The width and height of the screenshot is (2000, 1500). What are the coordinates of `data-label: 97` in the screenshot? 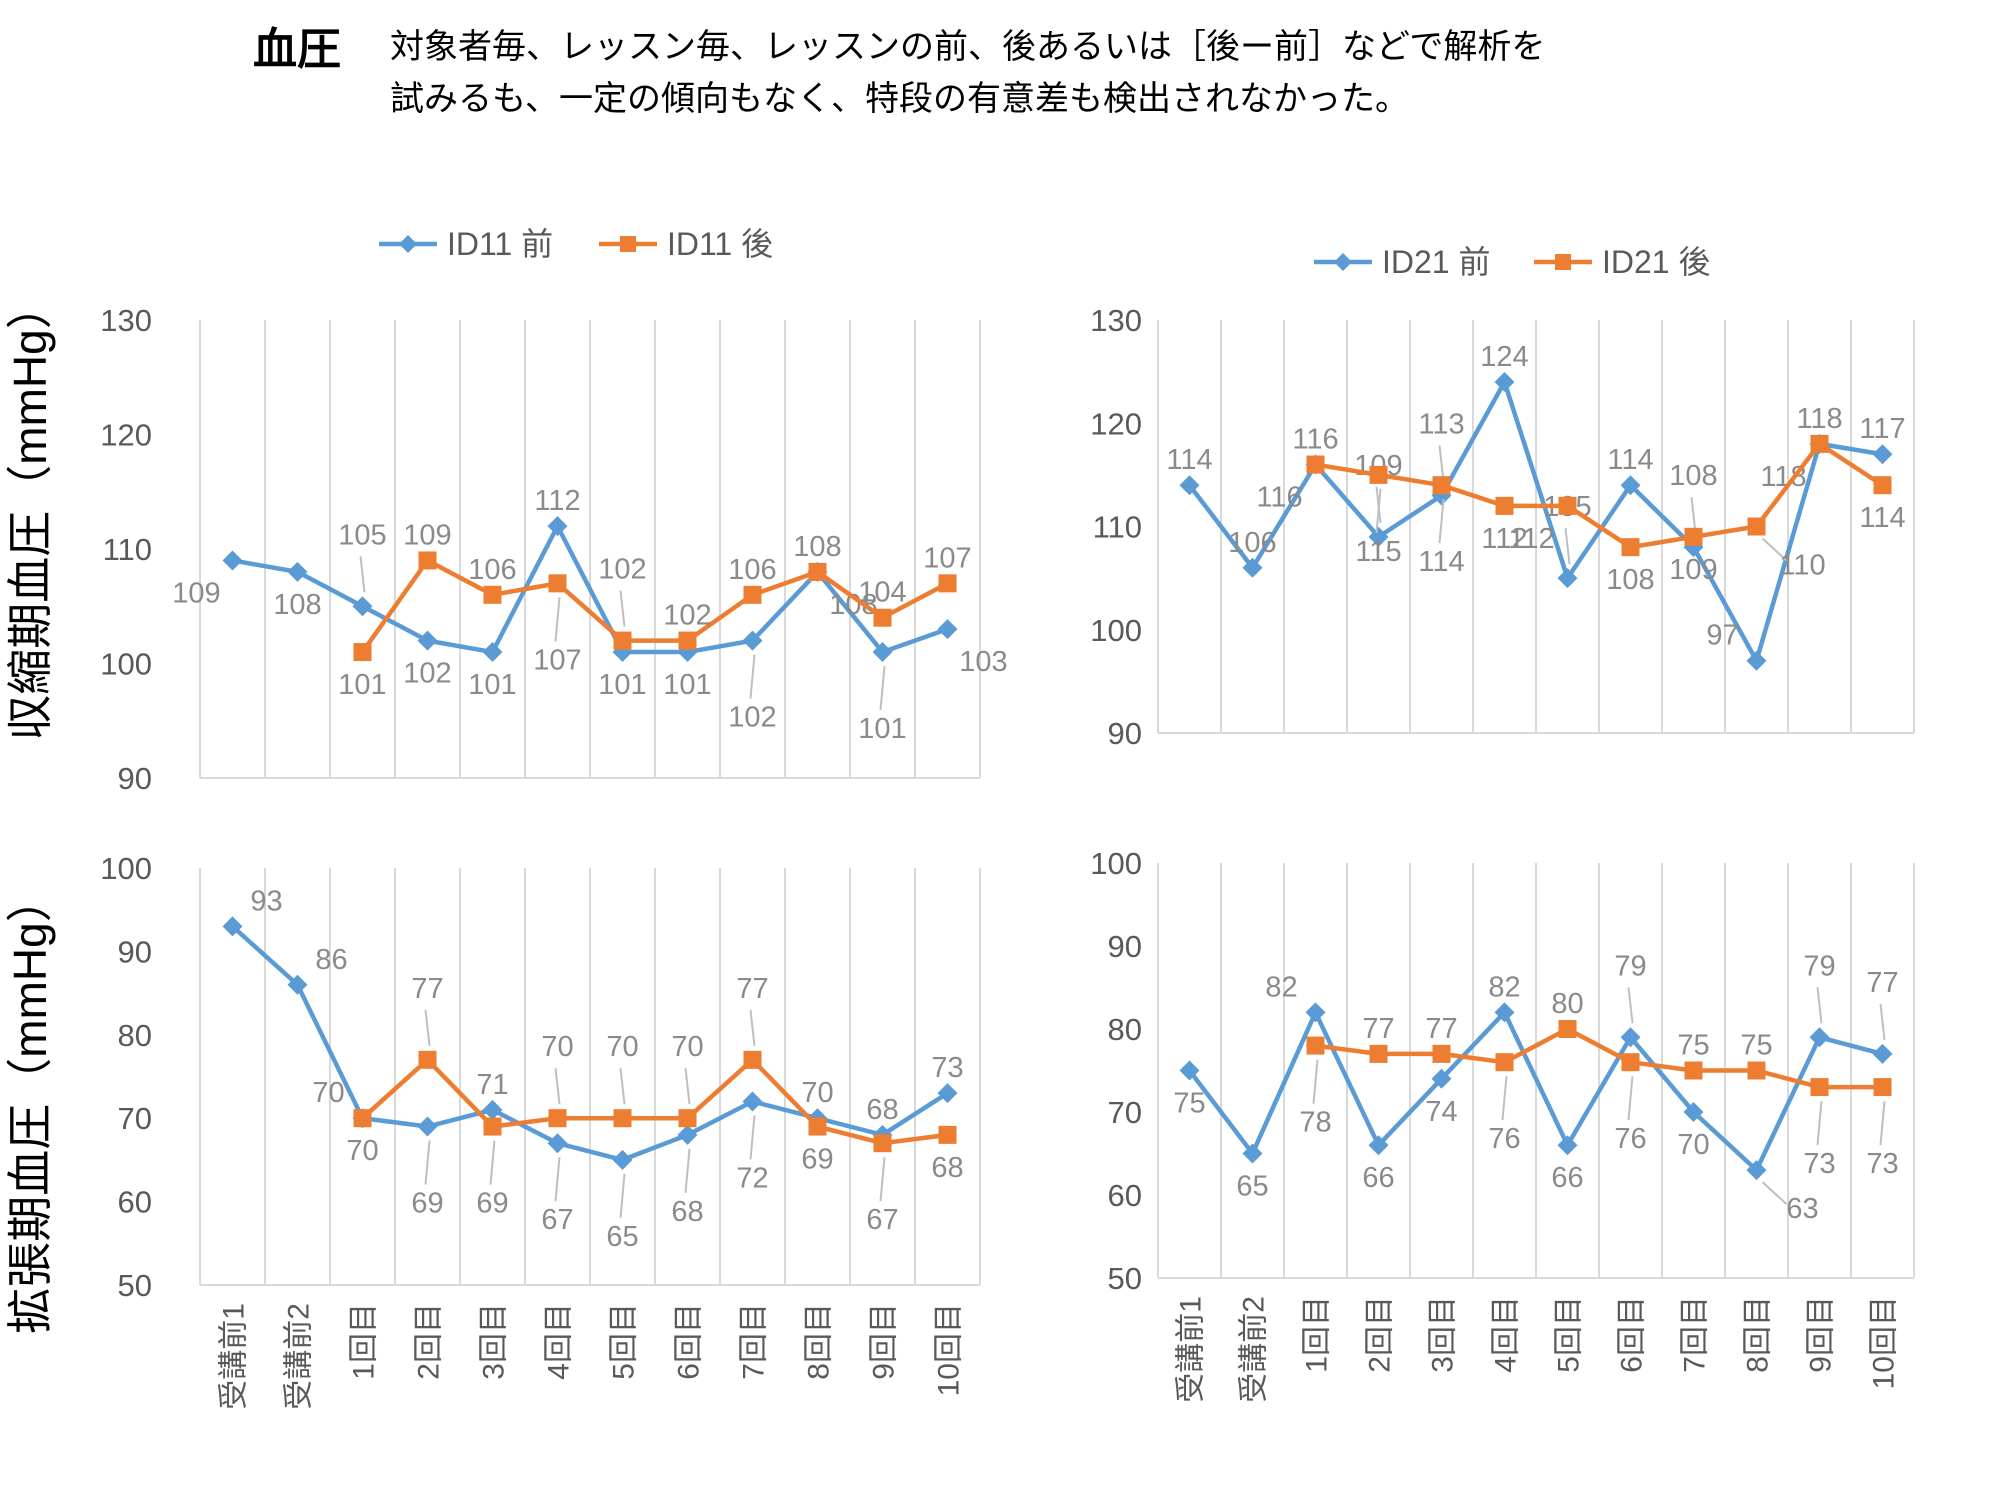 It's located at (1722, 636).